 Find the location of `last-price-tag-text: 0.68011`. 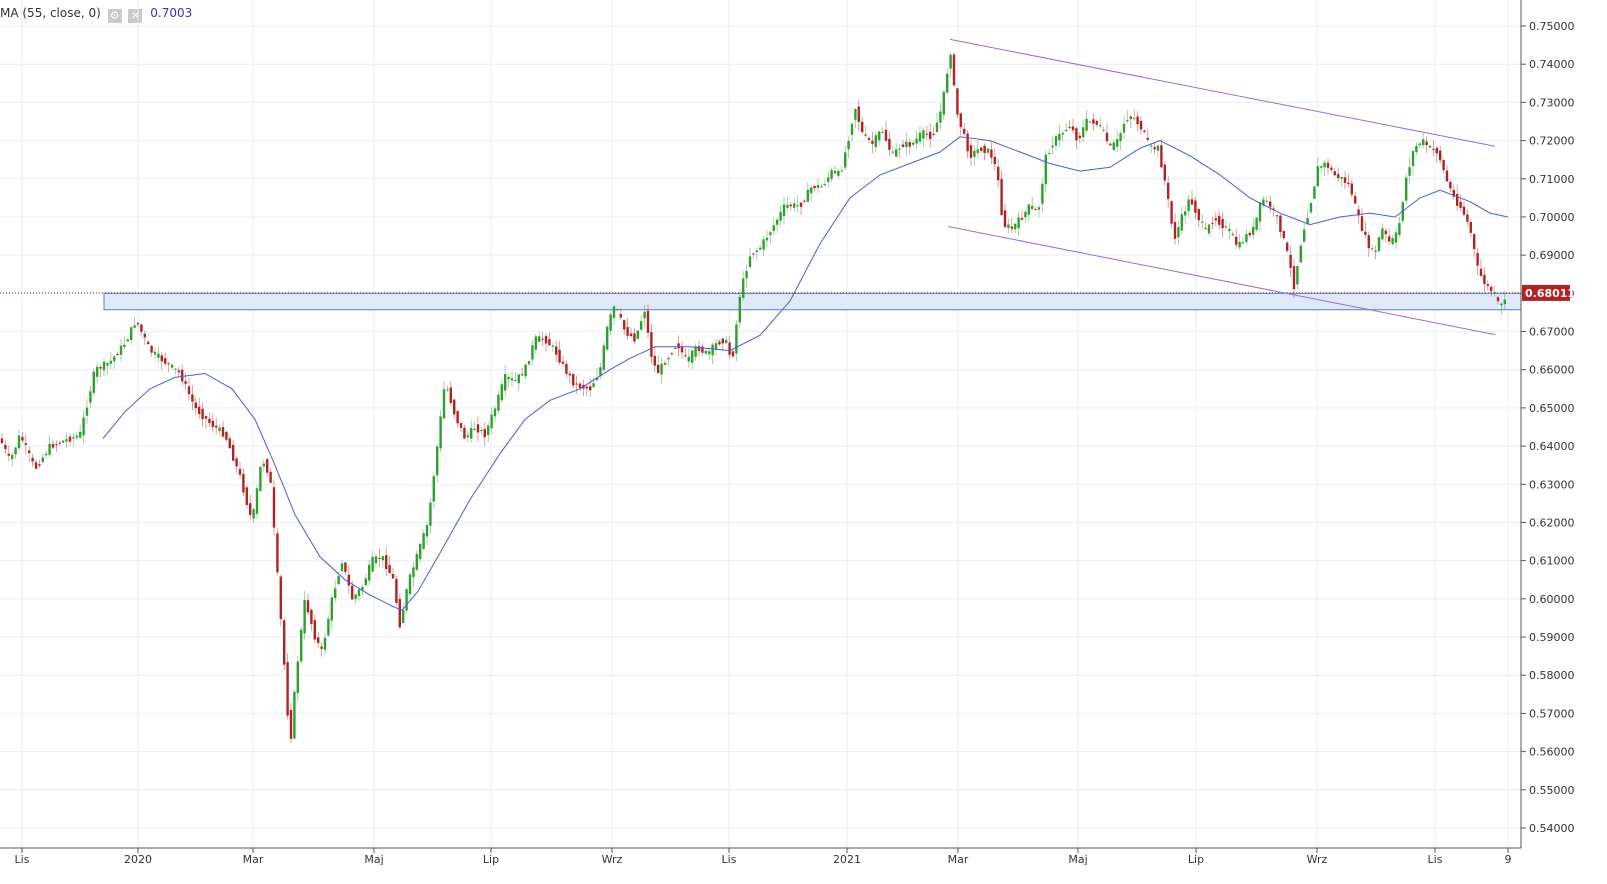

last-price-tag-text: 0.68011 is located at coordinates (1550, 293).